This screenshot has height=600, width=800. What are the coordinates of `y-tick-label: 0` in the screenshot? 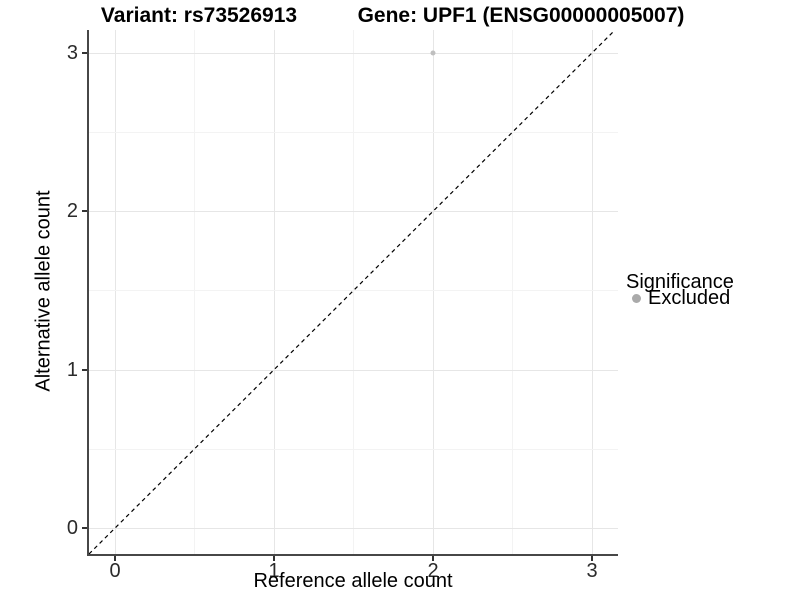 It's located at (72, 528).